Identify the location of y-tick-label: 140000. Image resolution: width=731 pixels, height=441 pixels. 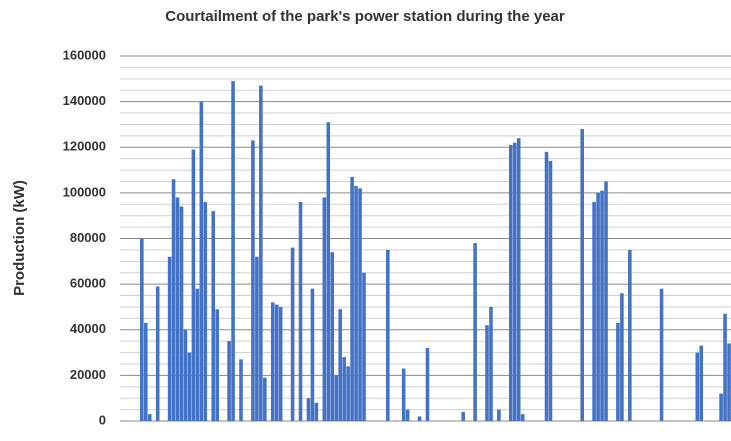
(84, 100).